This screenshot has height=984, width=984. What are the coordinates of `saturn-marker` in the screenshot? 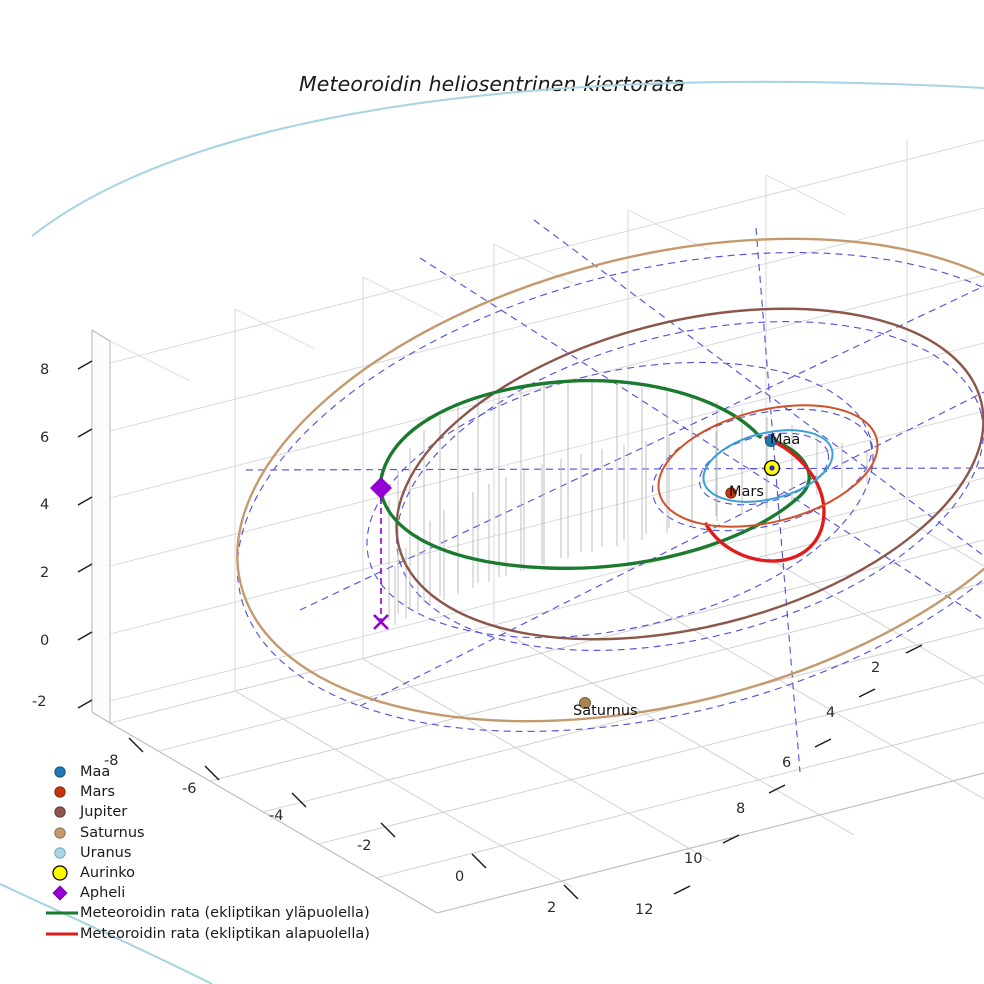 It's located at (585, 703).